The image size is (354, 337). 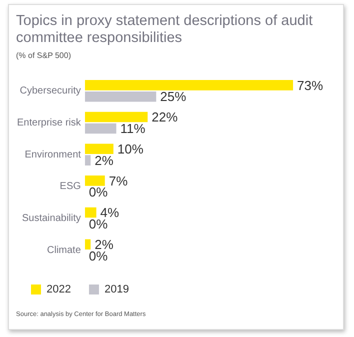 What do you see at coordinates (98, 192) in the screenshot?
I see `data-label: 0%` at bounding box center [98, 192].